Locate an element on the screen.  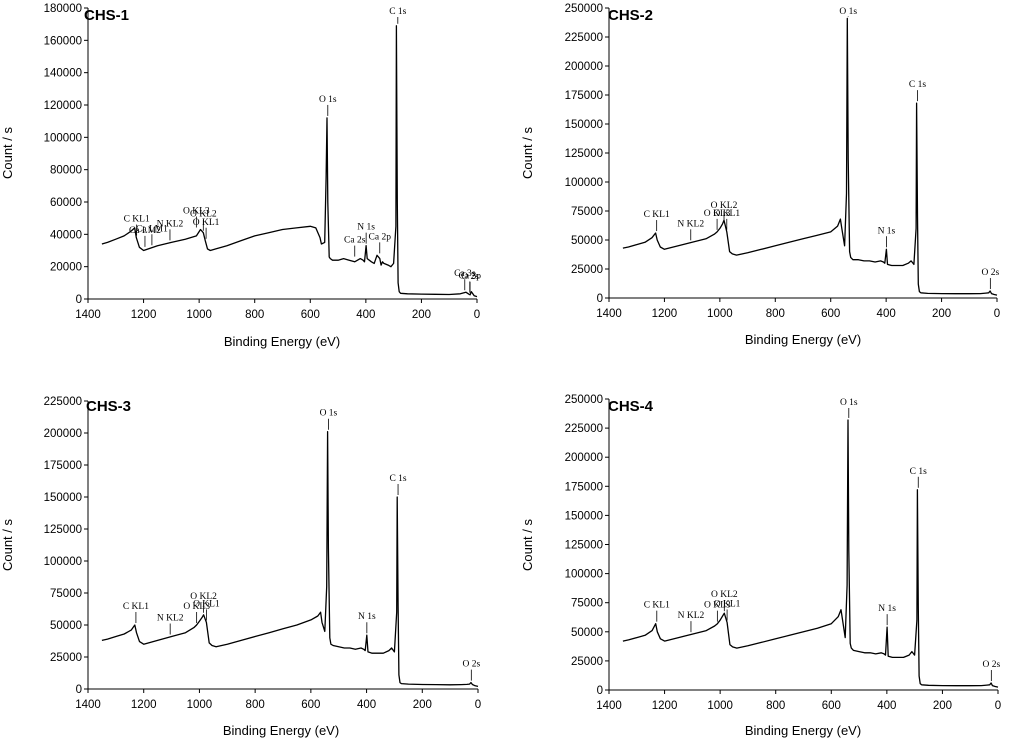
y-tick-label: 80000 is located at coordinates (66, 171).